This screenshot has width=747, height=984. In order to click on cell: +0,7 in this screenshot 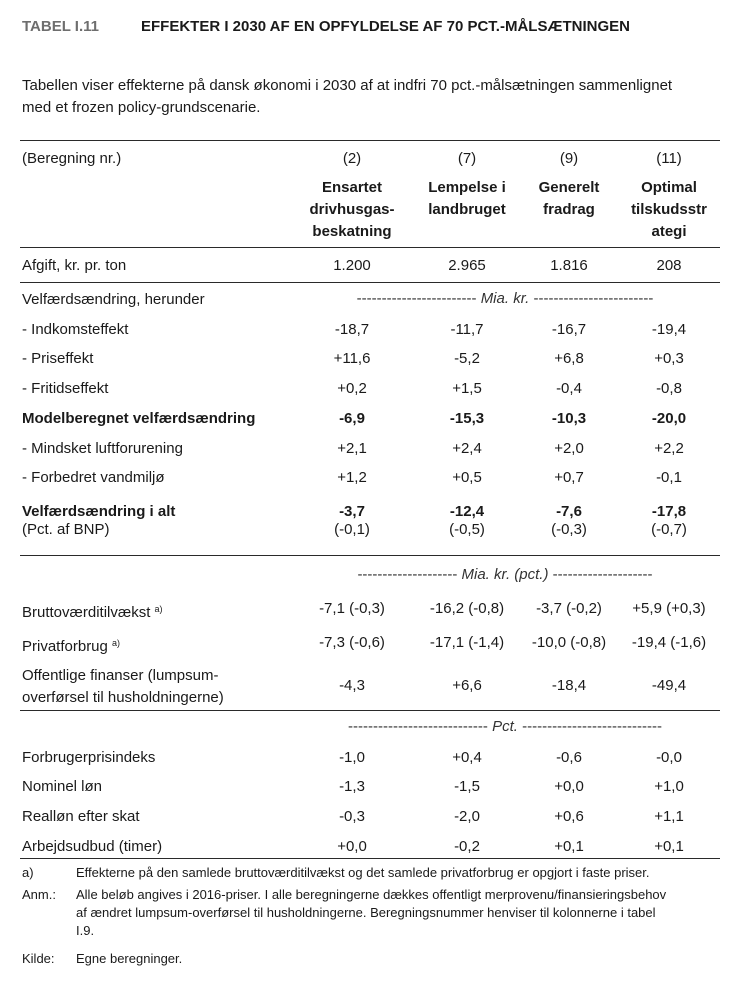, I will do `click(569, 477)`.